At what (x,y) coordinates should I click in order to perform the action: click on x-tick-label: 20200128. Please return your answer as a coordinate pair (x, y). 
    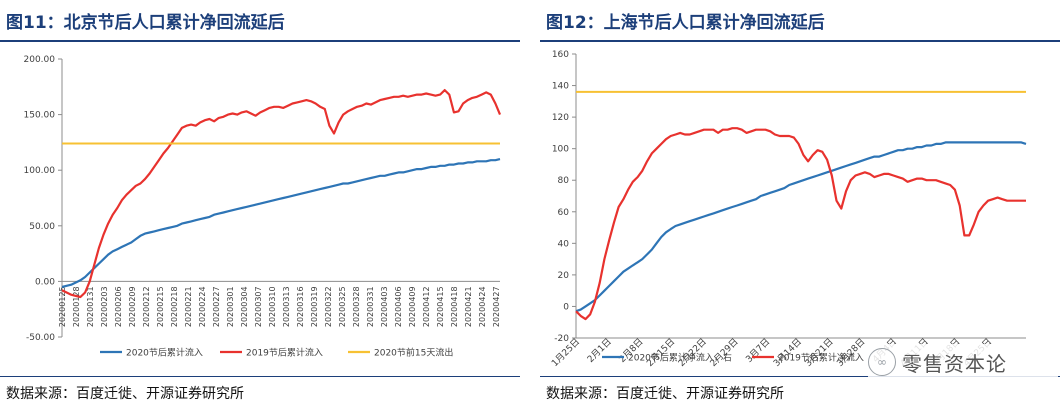
    Looking at the image, I should click on (76, 306).